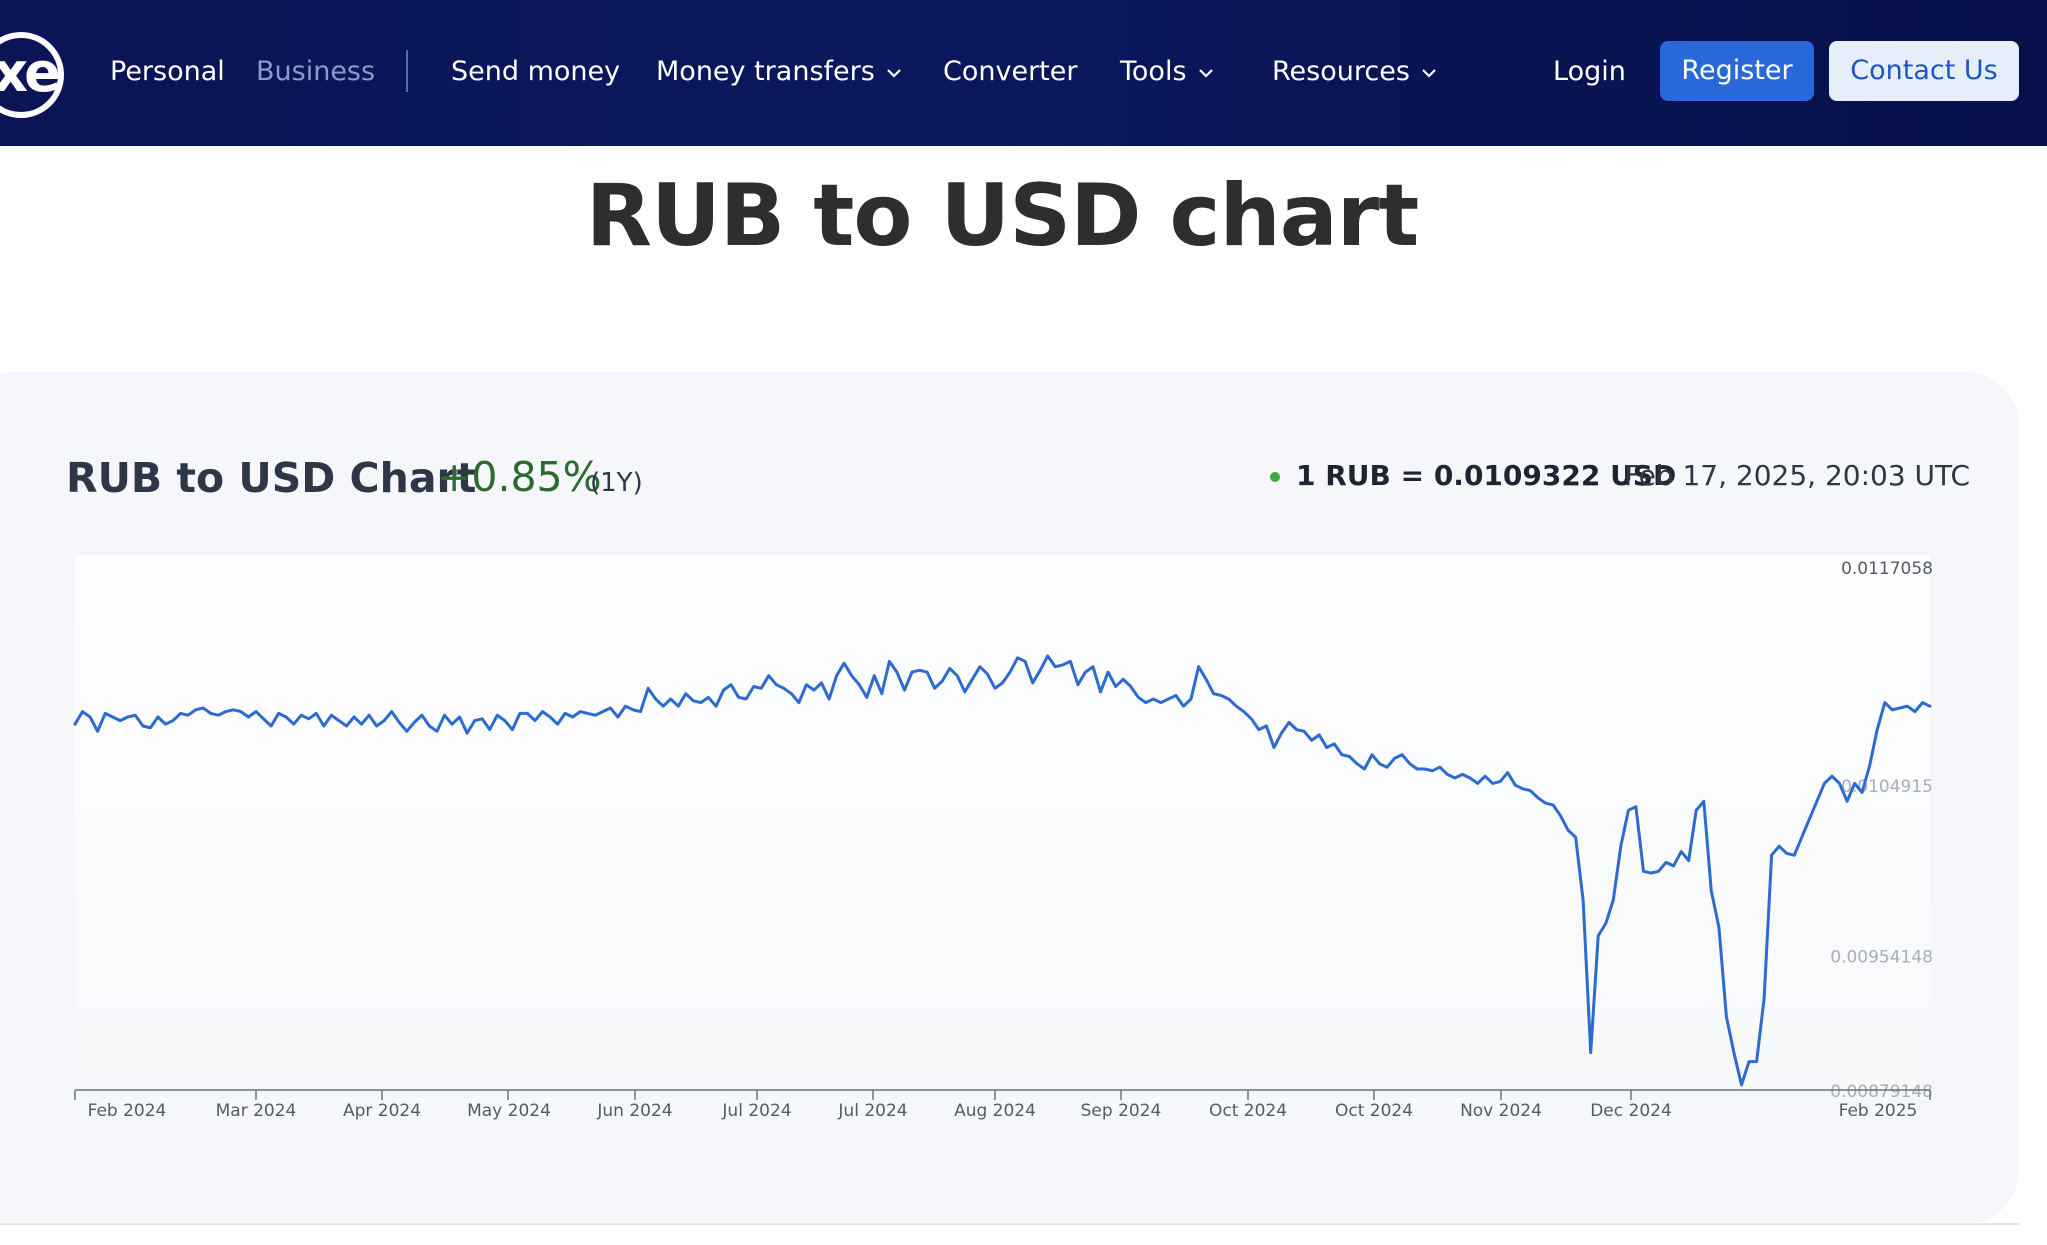 This screenshot has width=2047, height=1245. Describe the element at coordinates (1881, 957) in the screenshot. I see `y-tick-label: 0.00954148` at that location.